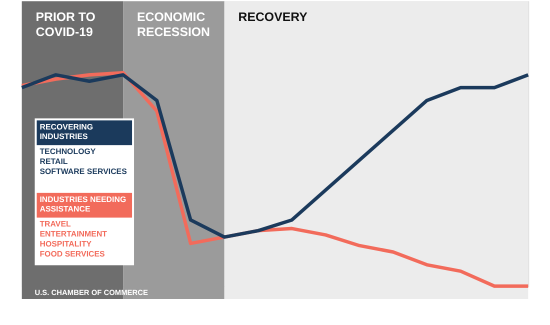  Describe the element at coordinates (273, 17) in the screenshot. I see `text: RECOVERY` at that location.